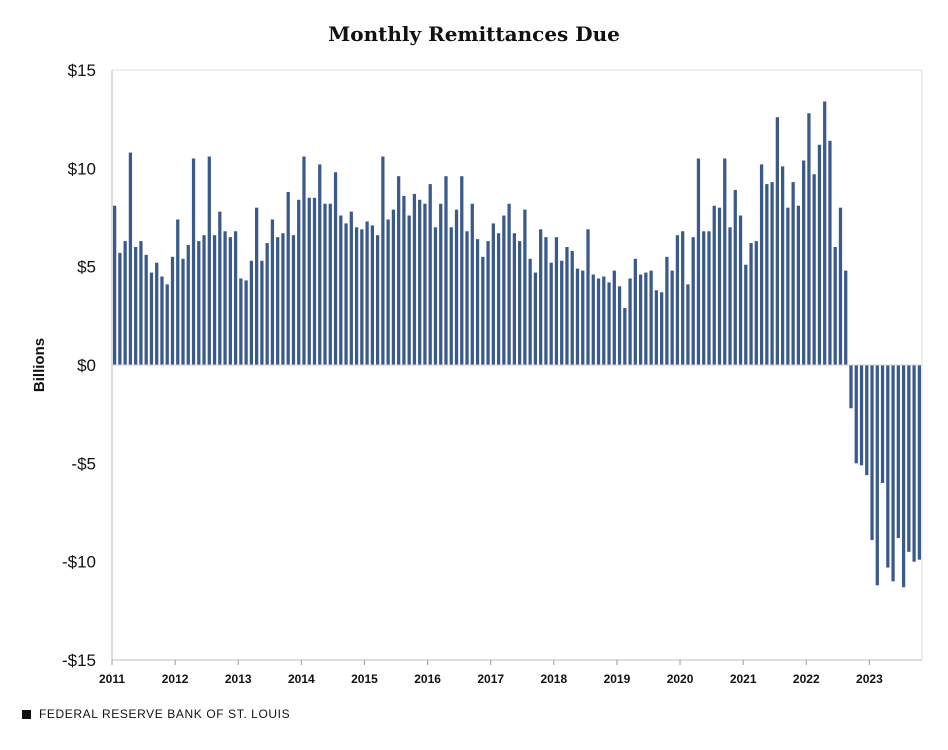  What do you see at coordinates (86, 365) in the screenshot?
I see `y-tick-label: $0` at bounding box center [86, 365].